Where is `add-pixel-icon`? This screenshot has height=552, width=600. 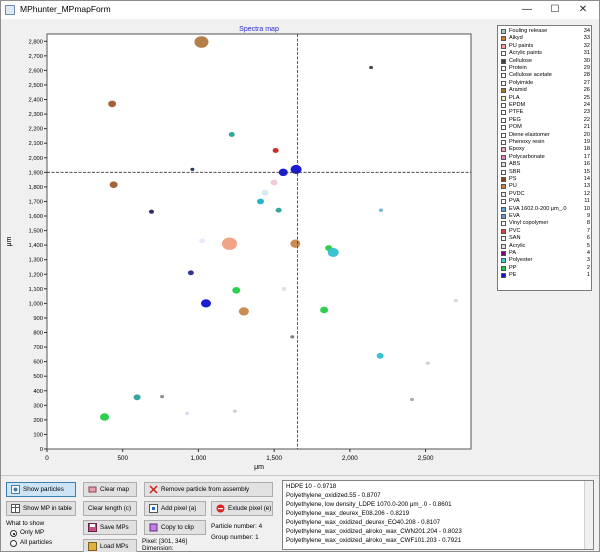
add-pixel-icon is located at coordinates (153, 508).